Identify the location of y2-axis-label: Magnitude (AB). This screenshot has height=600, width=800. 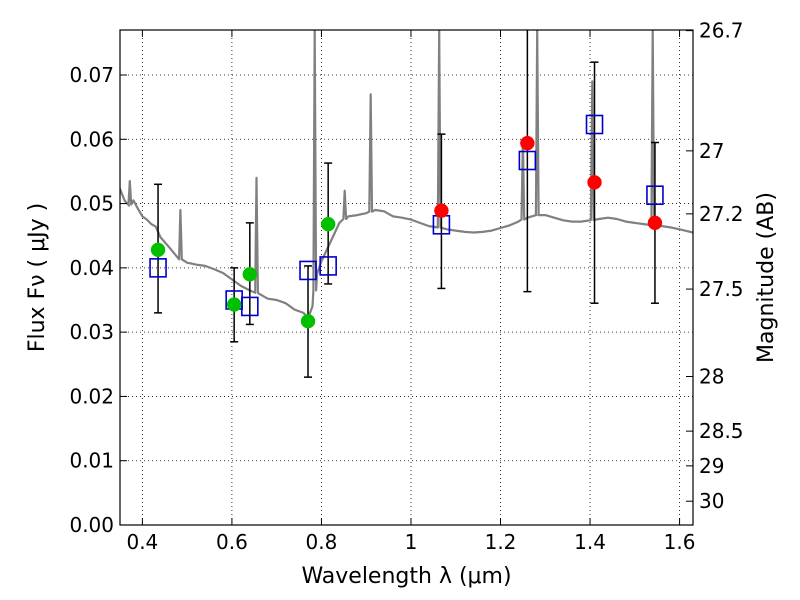
(766, 277).